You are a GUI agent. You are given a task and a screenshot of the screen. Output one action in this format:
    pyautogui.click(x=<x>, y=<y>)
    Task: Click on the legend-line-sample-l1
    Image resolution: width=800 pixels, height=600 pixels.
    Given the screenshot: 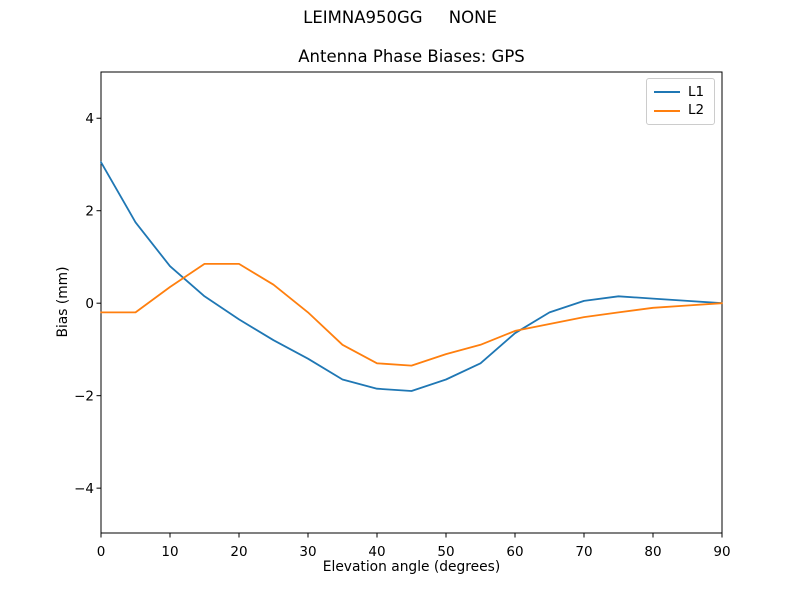 What is the action you would take?
    pyautogui.click(x=667, y=92)
    